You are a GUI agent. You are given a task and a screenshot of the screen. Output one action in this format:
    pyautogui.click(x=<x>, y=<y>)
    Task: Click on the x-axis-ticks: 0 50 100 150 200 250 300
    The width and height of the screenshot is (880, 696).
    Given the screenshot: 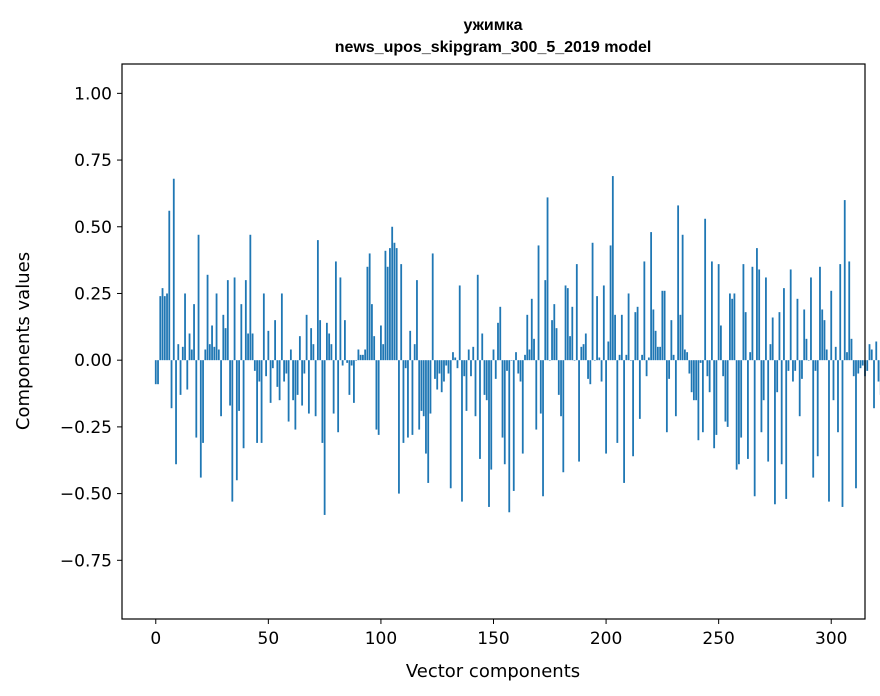 What is the action you would take?
    pyautogui.click(x=498, y=634)
    